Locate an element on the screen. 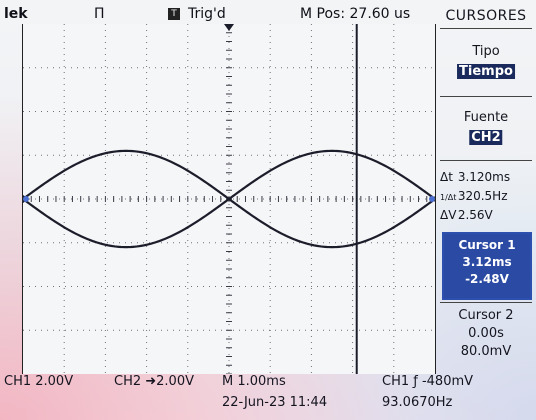  trigger-position-marker is located at coordinates (229, 27).